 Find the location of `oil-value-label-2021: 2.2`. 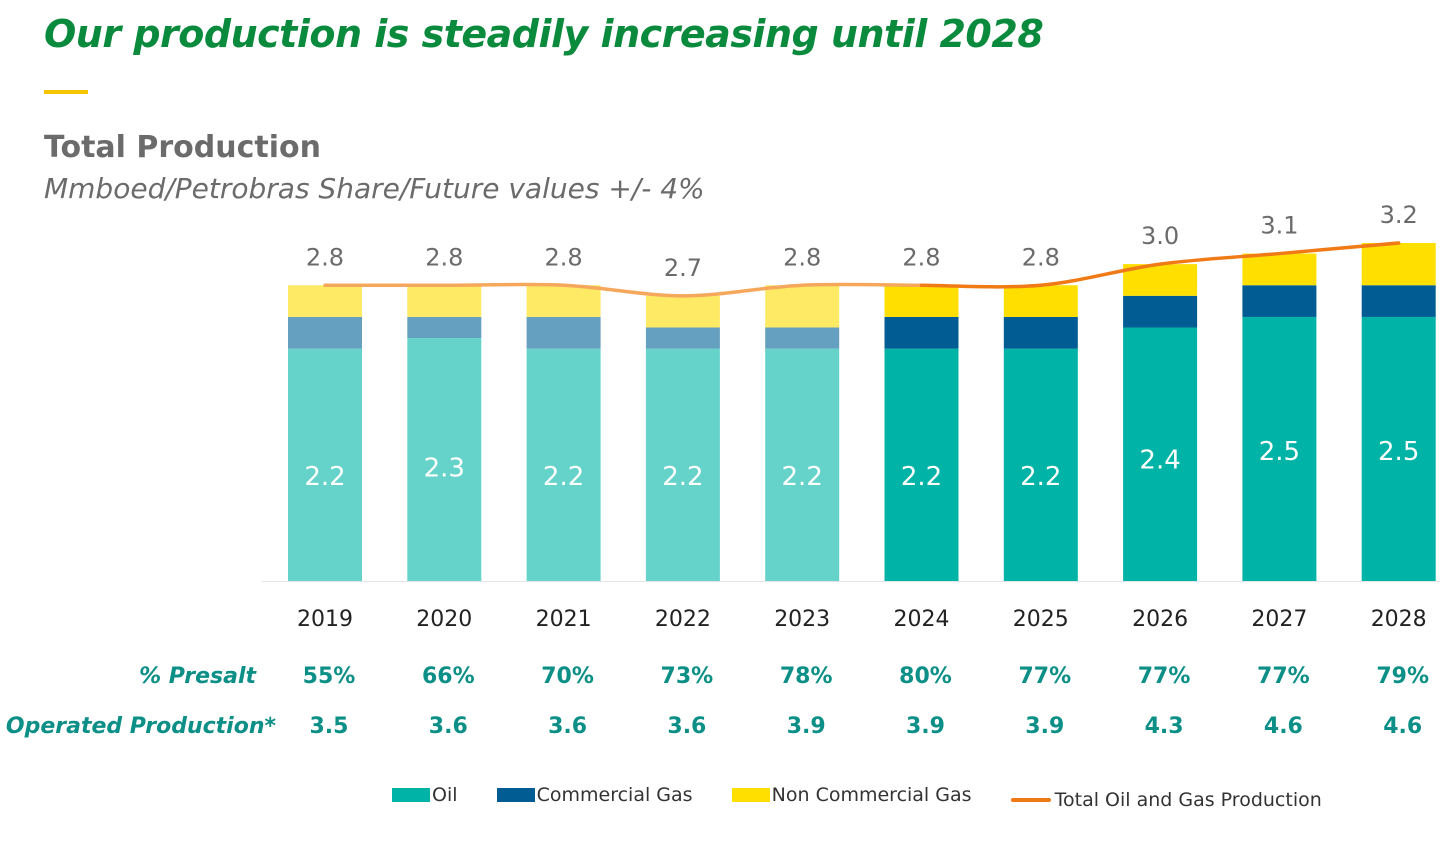

oil-value-label-2021: 2.2 is located at coordinates (563, 477).